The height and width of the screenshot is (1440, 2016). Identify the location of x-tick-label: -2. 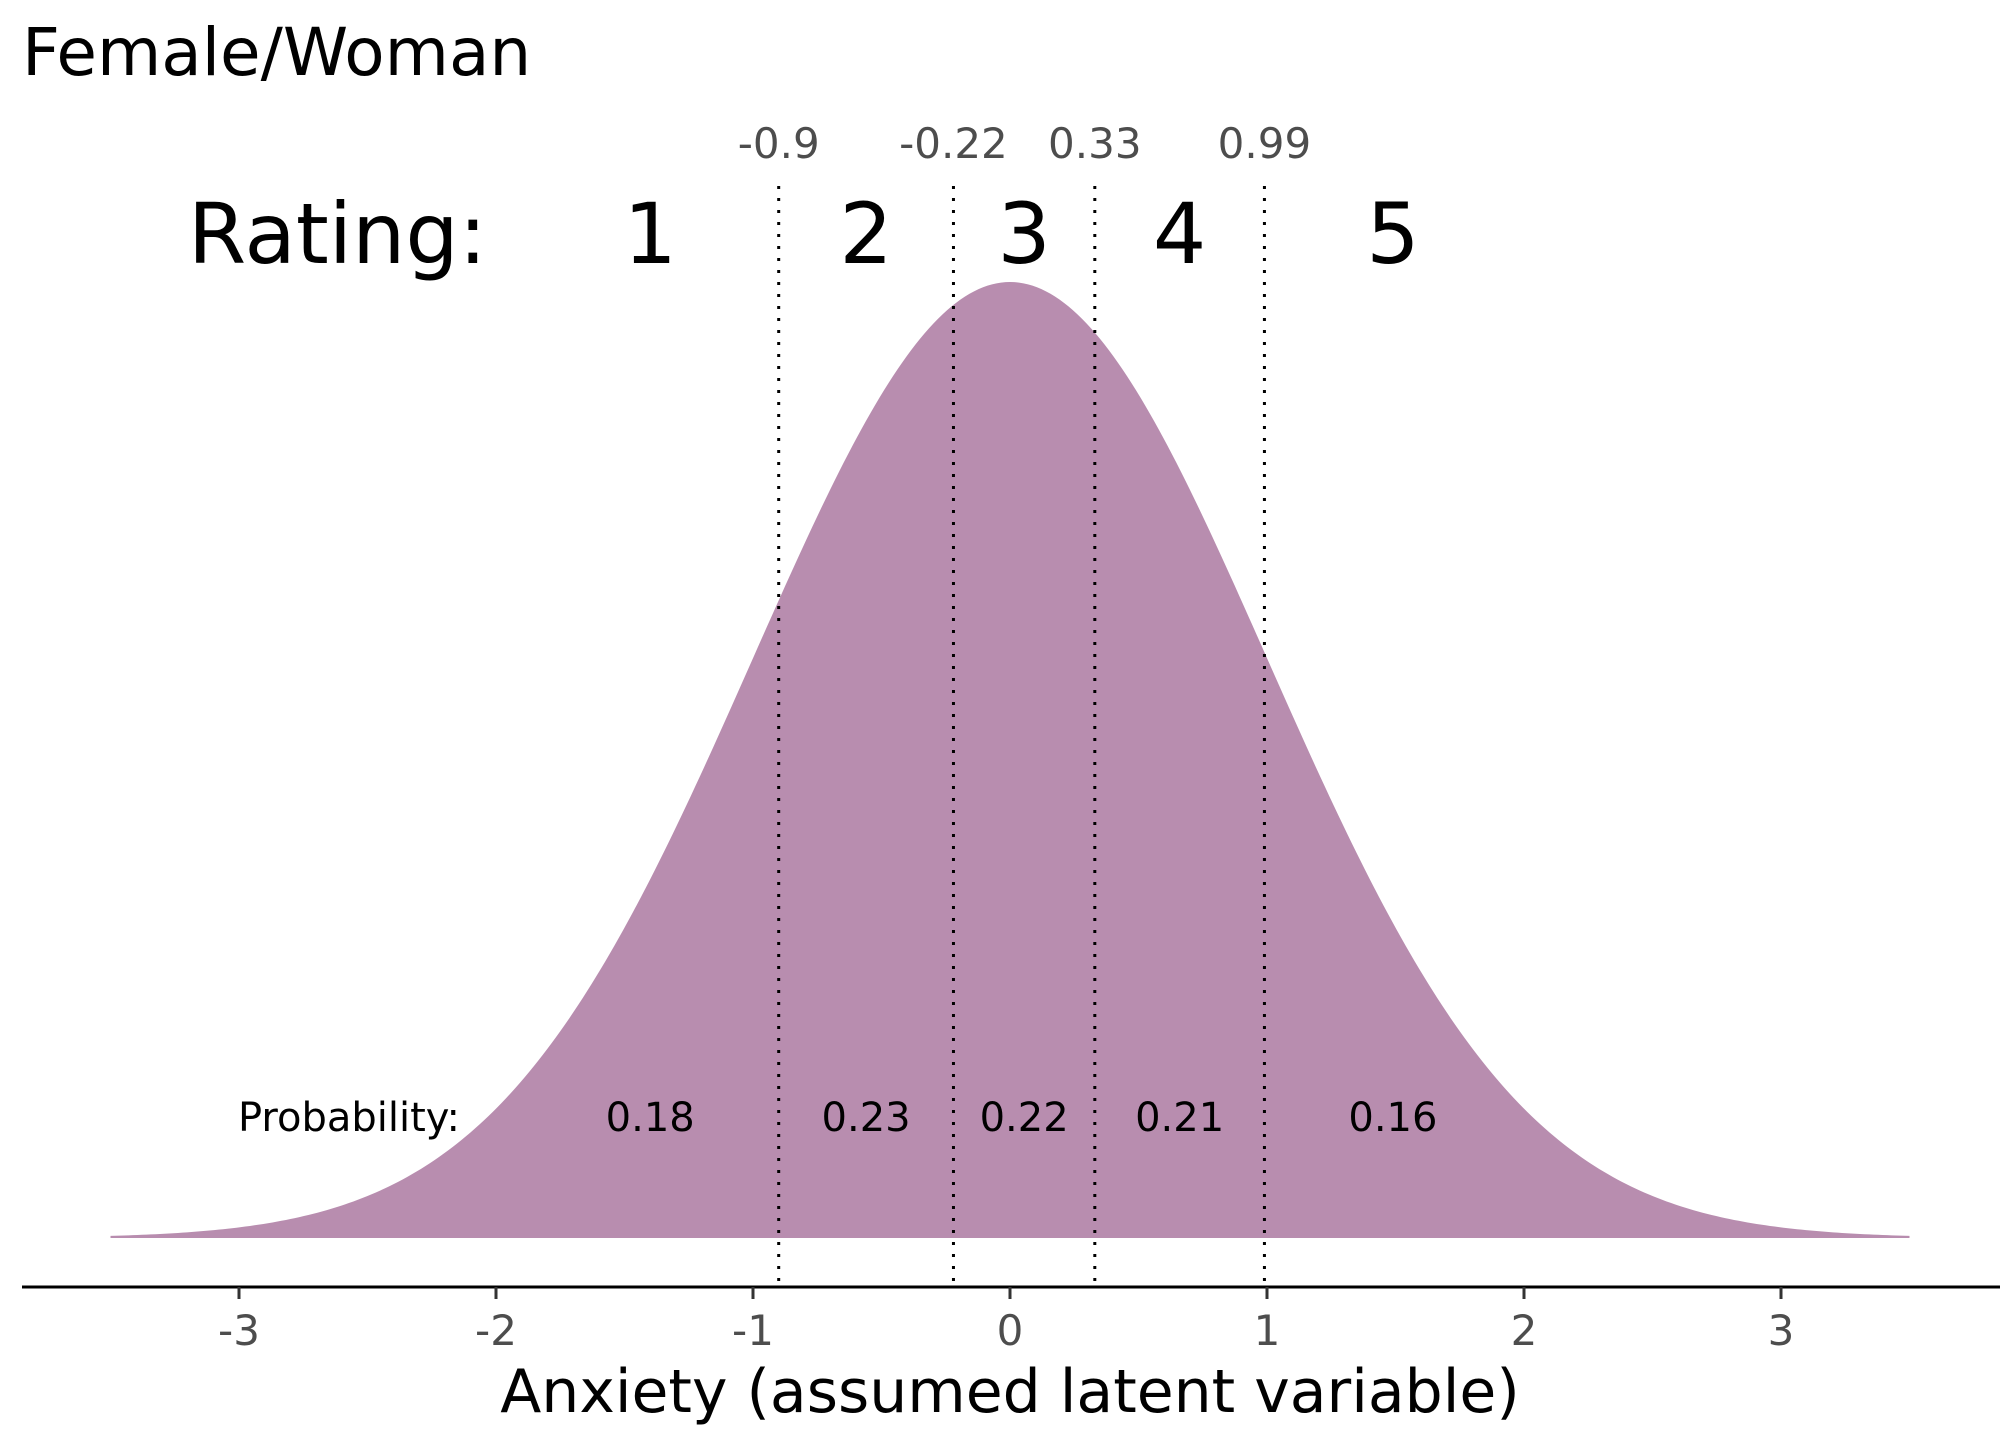
(496, 1330).